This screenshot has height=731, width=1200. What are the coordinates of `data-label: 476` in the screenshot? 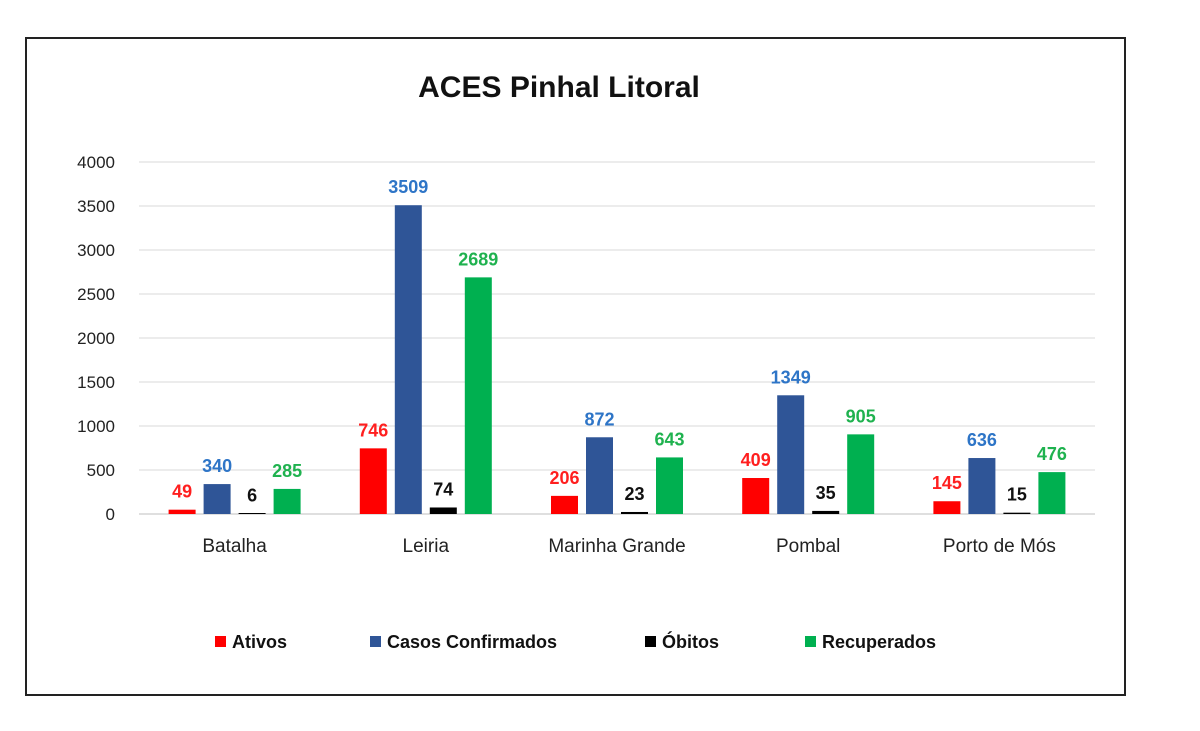 It's located at (1052, 454).